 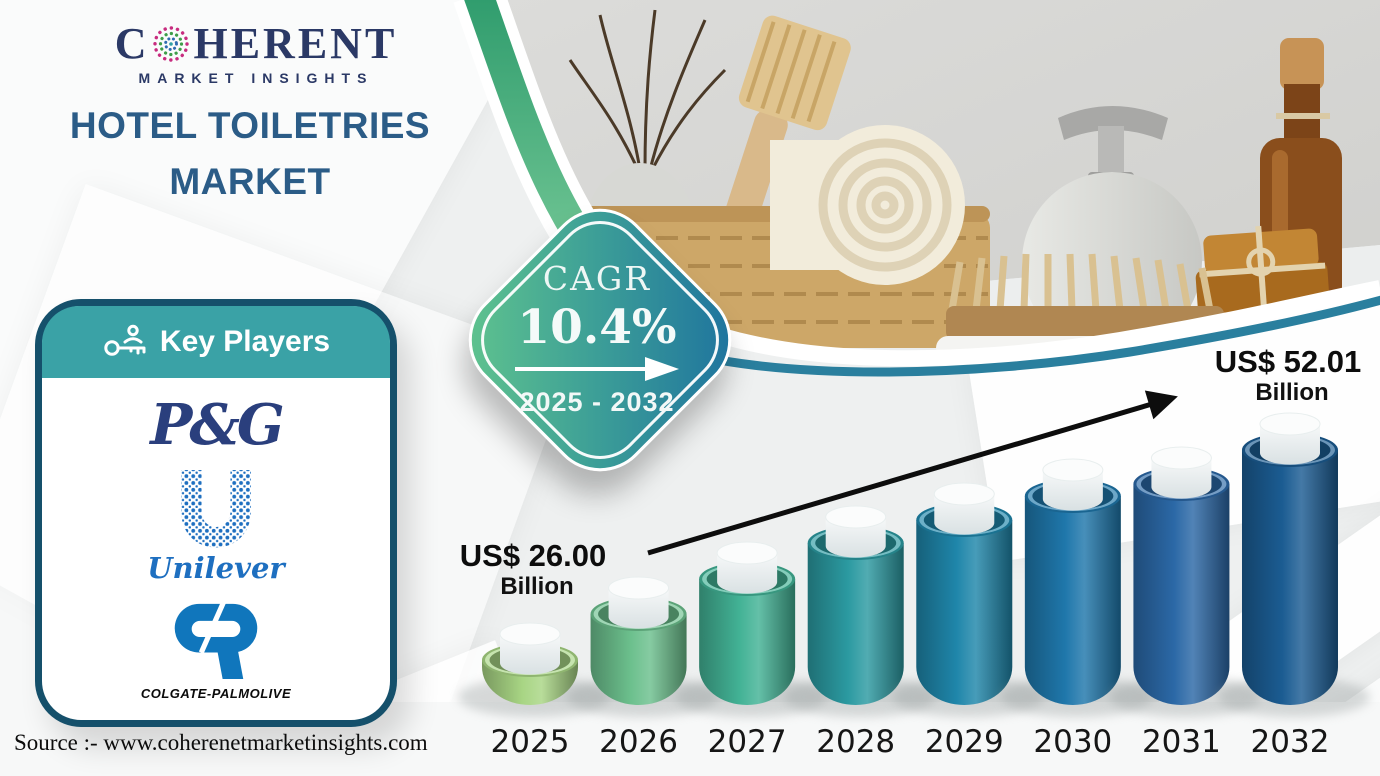 What do you see at coordinates (295, 43) in the screenshot?
I see `brand-letters-rest: HERENT` at bounding box center [295, 43].